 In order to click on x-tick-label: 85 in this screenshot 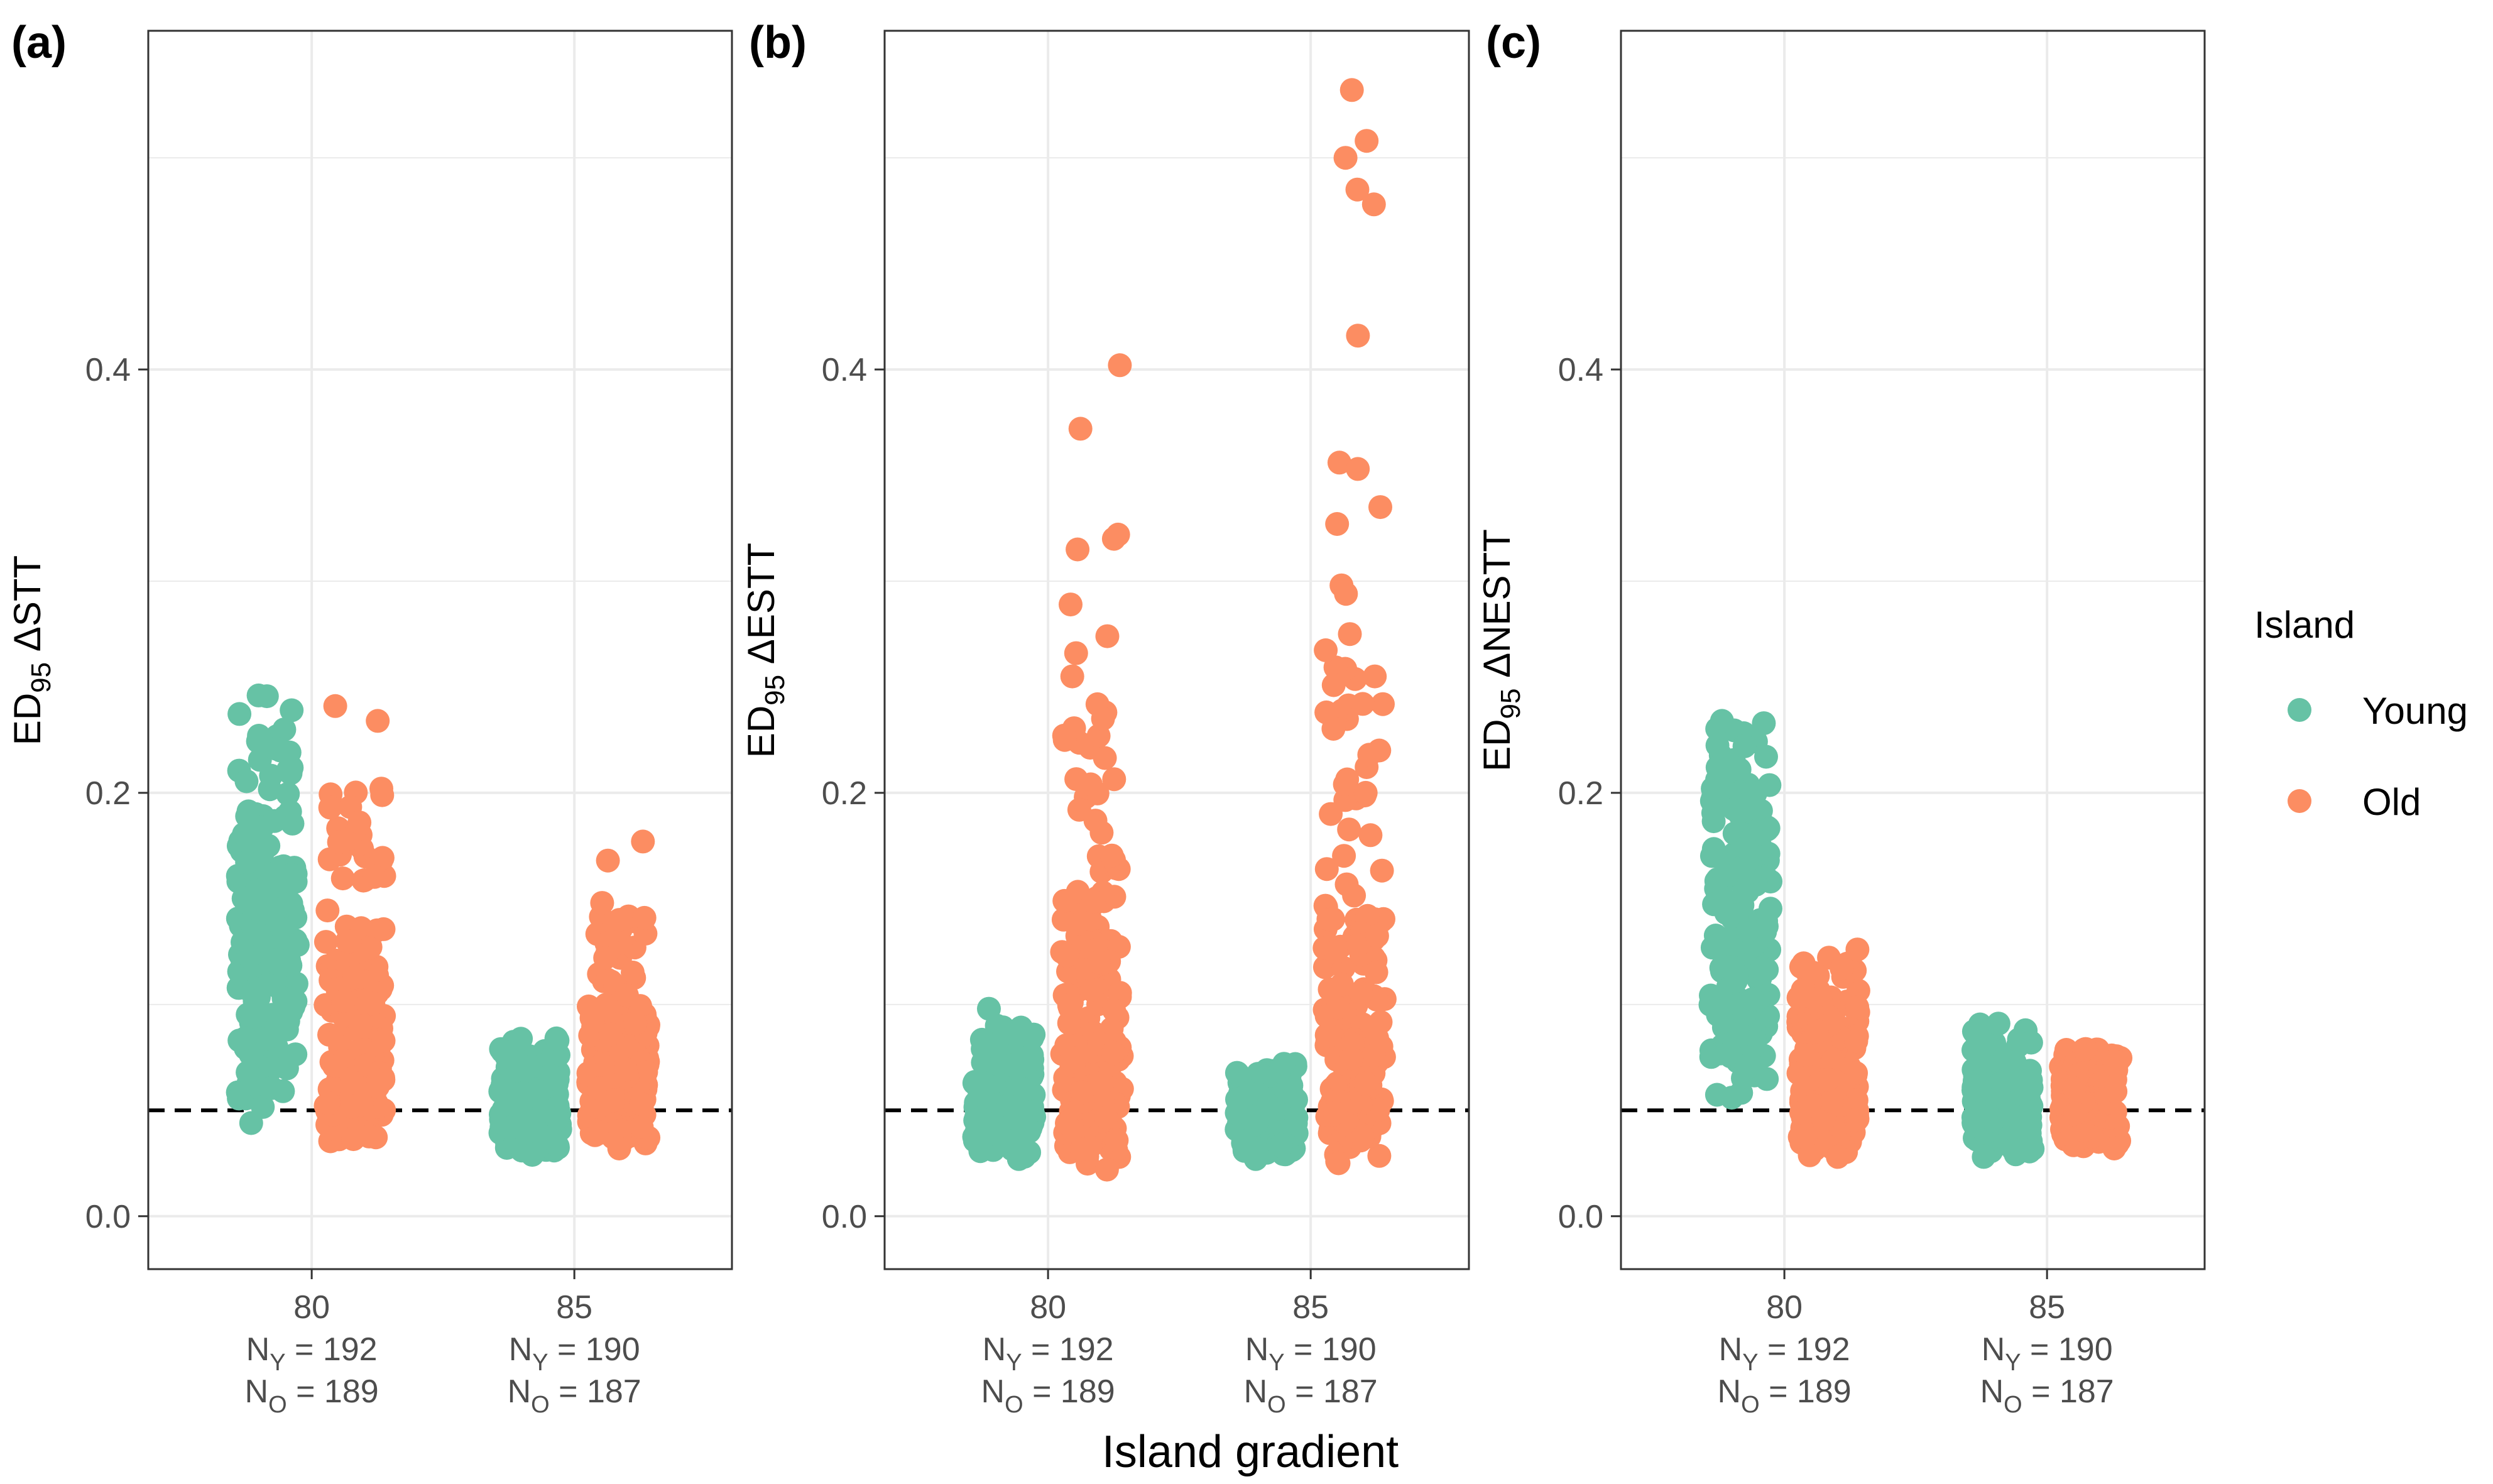, I will do `click(1311, 1307)`.